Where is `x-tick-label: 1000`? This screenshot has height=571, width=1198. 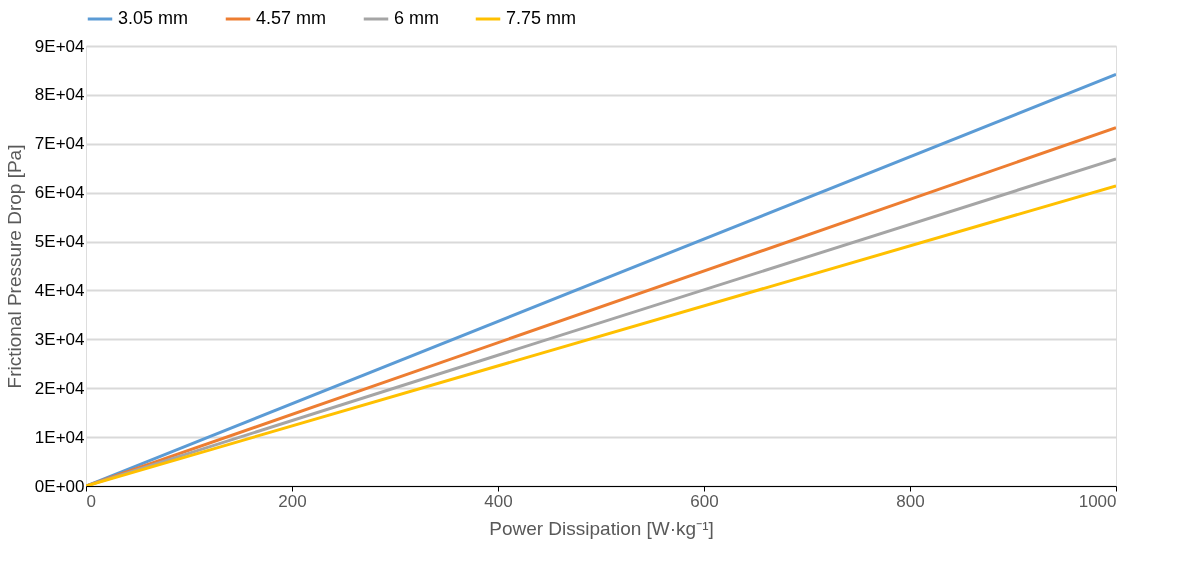 x-tick-label: 1000 is located at coordinates (1097, 501).